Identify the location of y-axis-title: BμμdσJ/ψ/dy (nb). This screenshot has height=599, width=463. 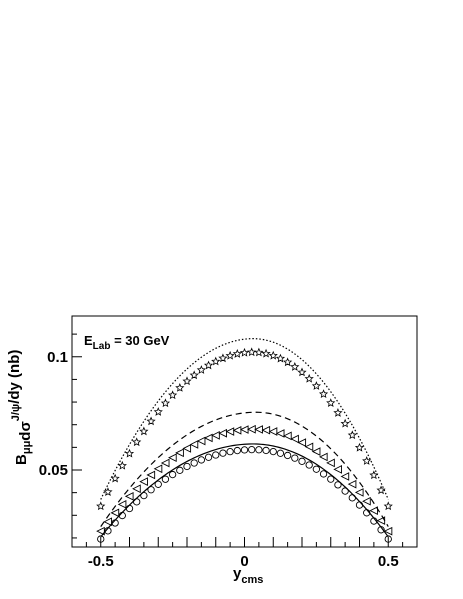
(20, 407).